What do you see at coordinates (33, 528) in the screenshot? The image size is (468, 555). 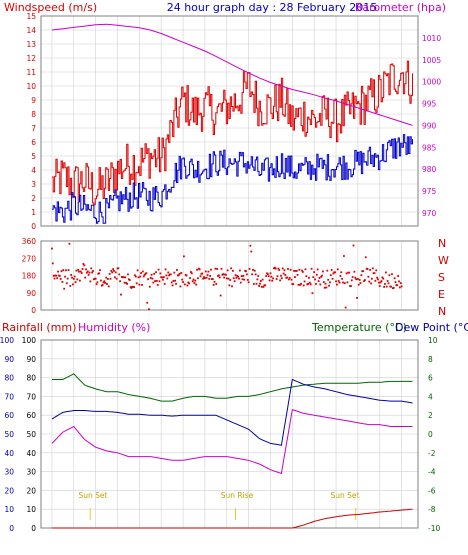 I see `humidity-tick-label: 0` at bounding box center [33, 528].